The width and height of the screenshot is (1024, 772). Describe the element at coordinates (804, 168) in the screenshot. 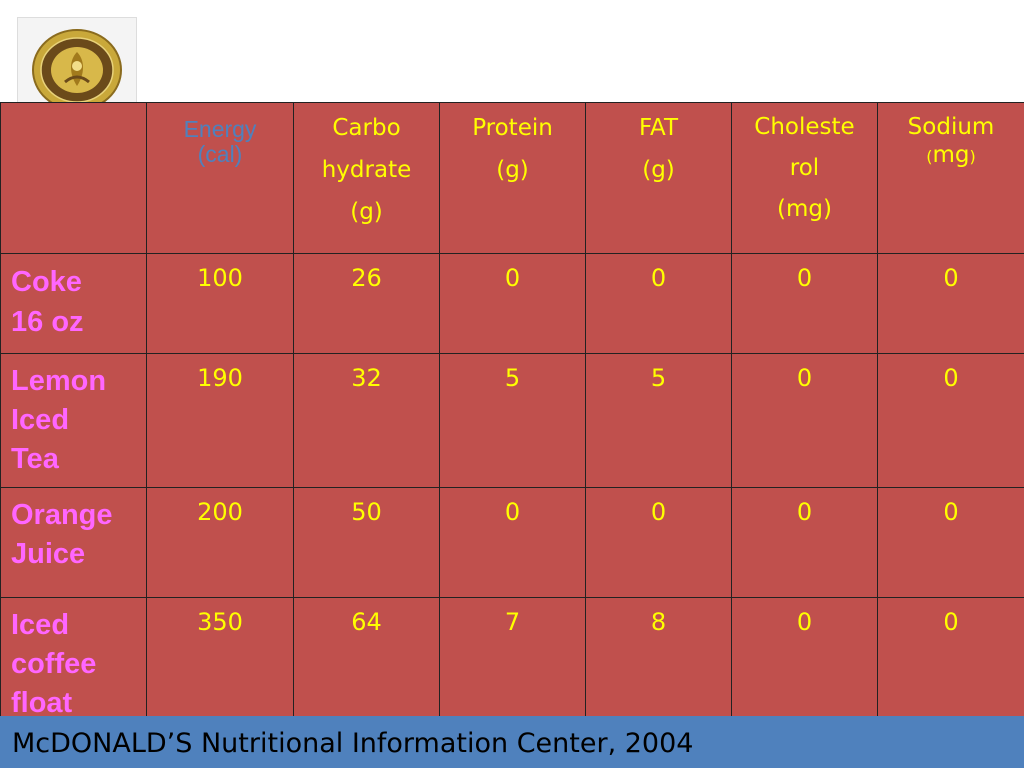

I see `header-chol-line-2: rol` at that location.